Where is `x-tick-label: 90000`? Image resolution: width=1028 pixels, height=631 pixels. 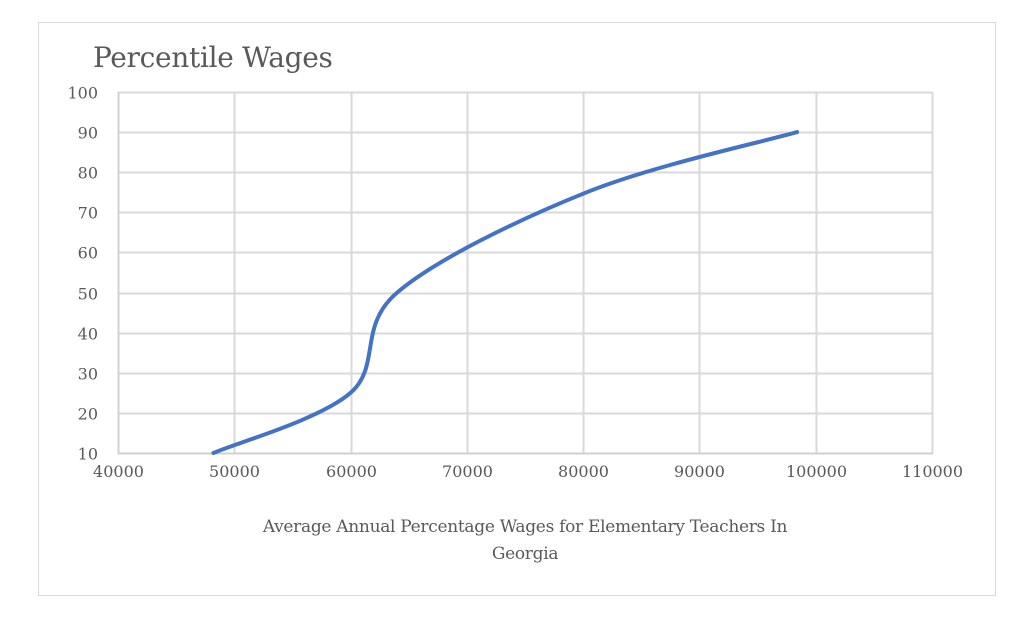
x-tick-label: 90000 is located at coordinates (699, 471).